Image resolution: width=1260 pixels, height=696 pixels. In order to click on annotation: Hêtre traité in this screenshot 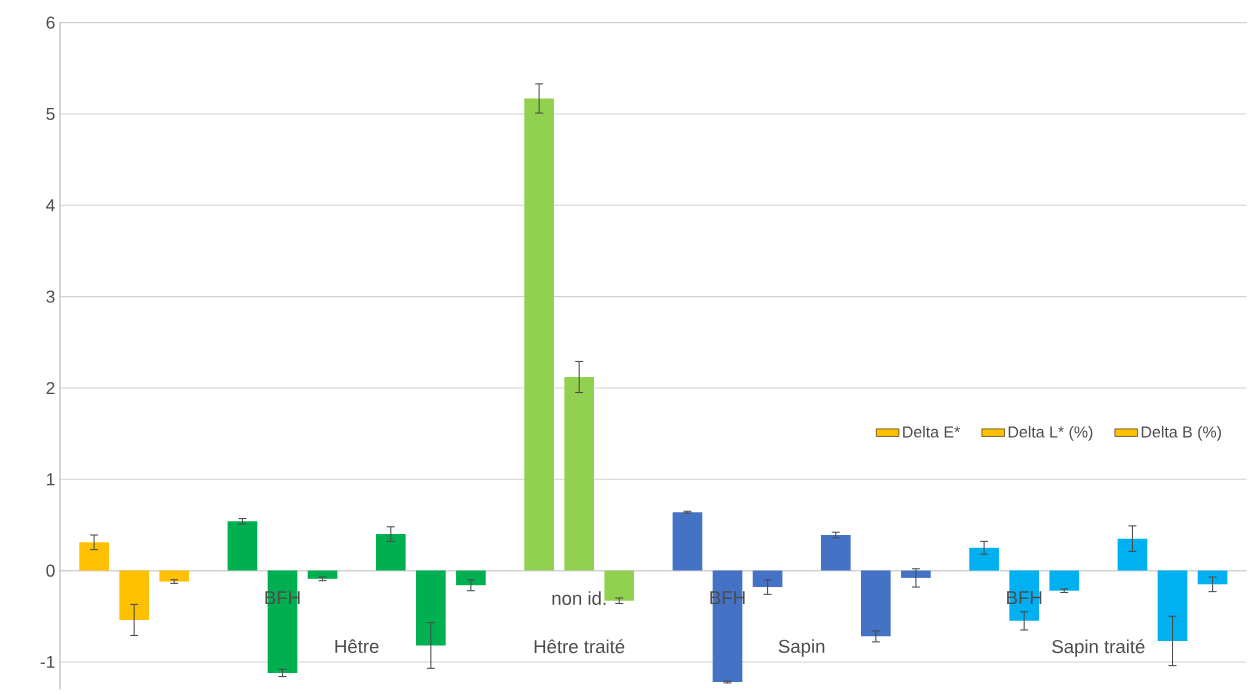, I will do `click(579, 646)`.